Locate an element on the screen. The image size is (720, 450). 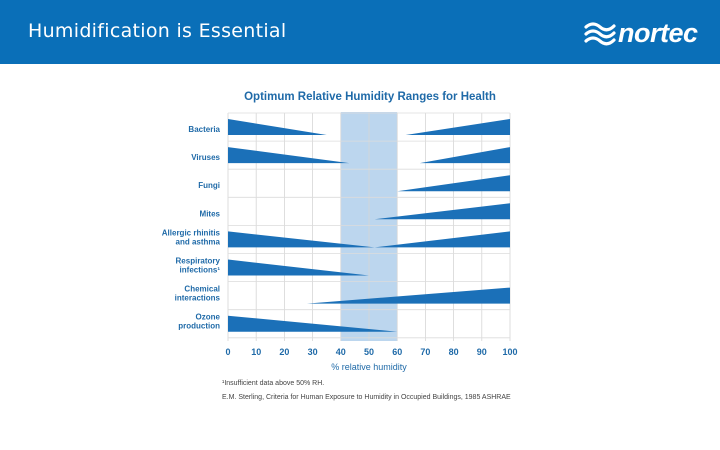
row-label-respiratory-infections-1: infections¹ is located at coordinates (200, 270).